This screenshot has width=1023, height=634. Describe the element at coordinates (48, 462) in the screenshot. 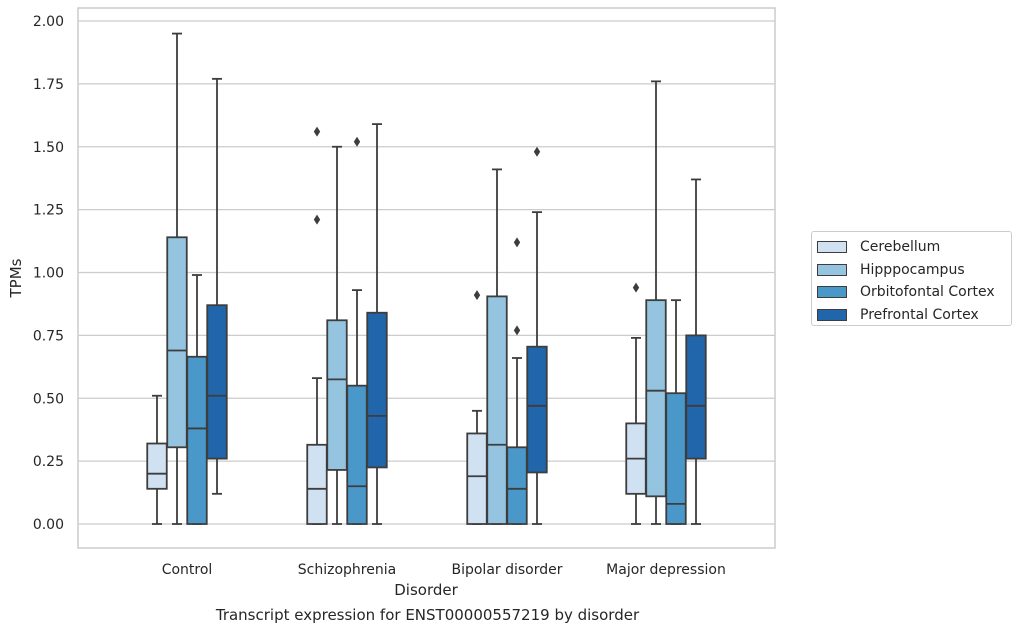

I see `y-tick-label: 0.25` at that location.